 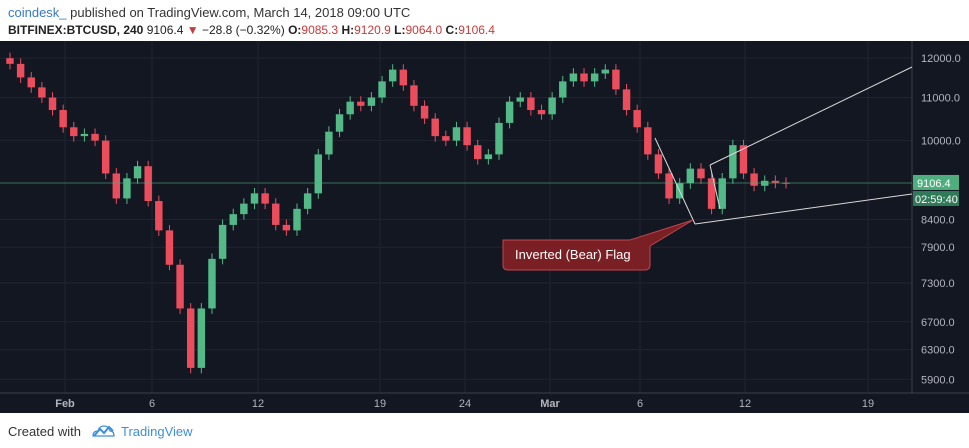 I want to click on close-label: C:, so click(x=452, y=30).